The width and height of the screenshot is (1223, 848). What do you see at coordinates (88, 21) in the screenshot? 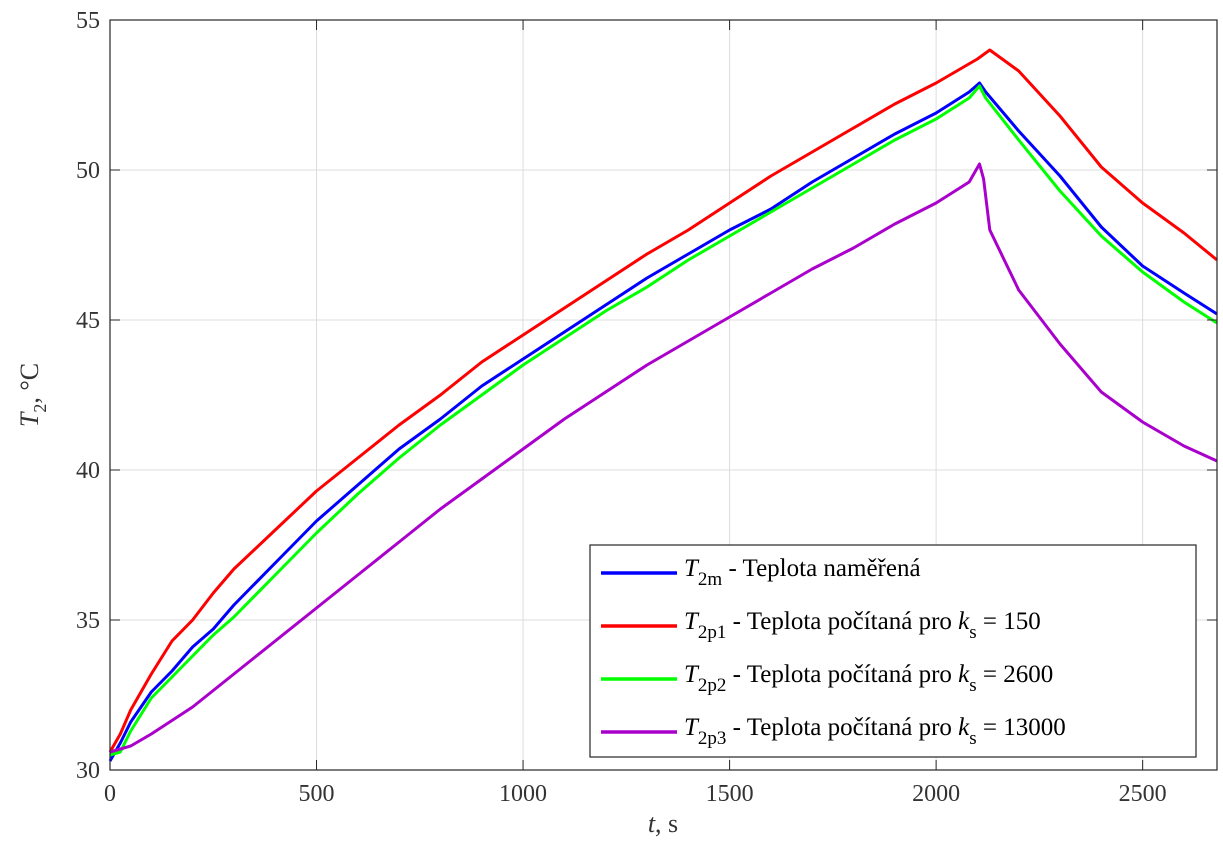
I see `y-tick-label: 55` at bounding box center [88, 21].